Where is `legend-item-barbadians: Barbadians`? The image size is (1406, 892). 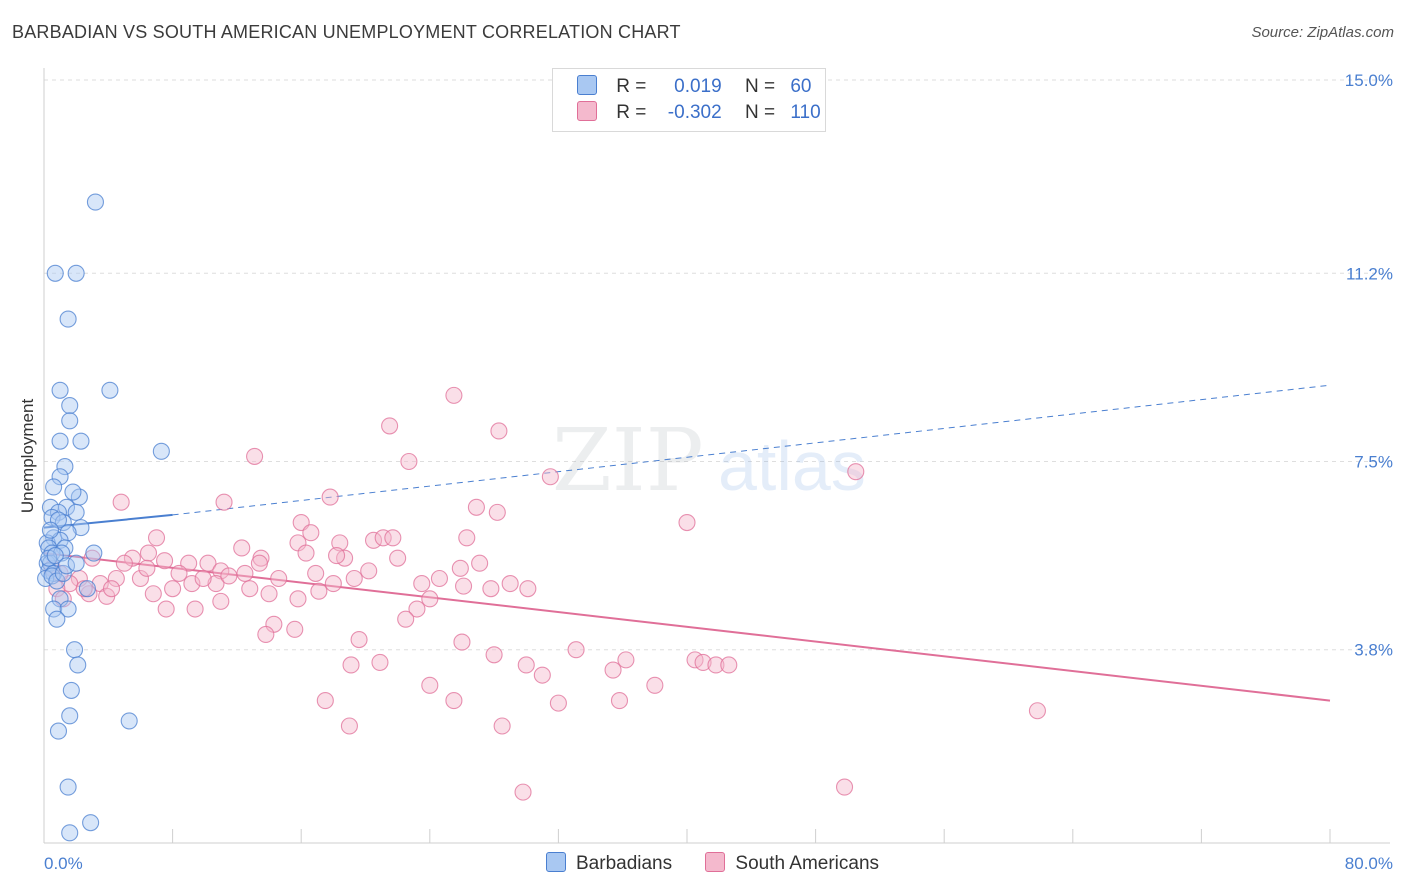 legend-item-barbadians: Barbadians is located at coordinates (609, 863).